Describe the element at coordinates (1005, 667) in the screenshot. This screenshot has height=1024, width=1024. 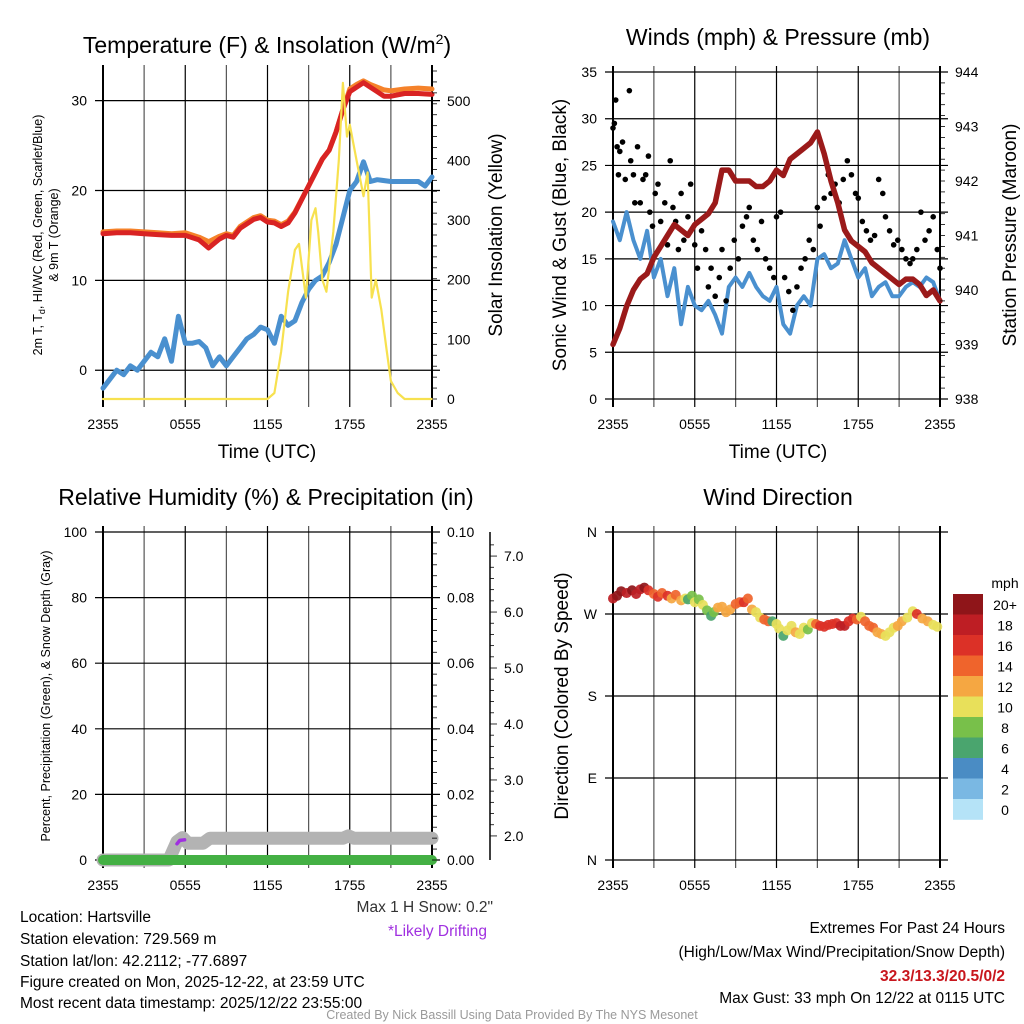
I see `colorbar-label: 14` at that location.